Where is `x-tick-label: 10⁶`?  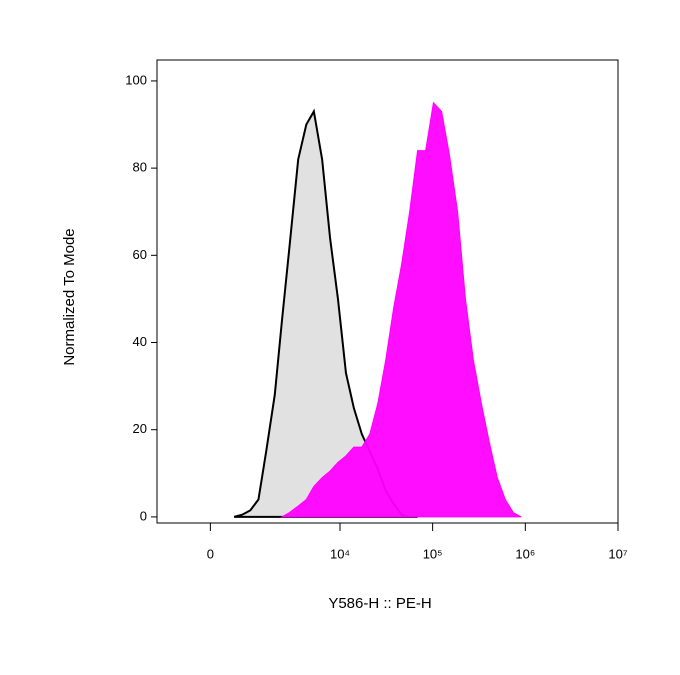 x-tick-label: 10⁶ is located at coordinates (525, 553).